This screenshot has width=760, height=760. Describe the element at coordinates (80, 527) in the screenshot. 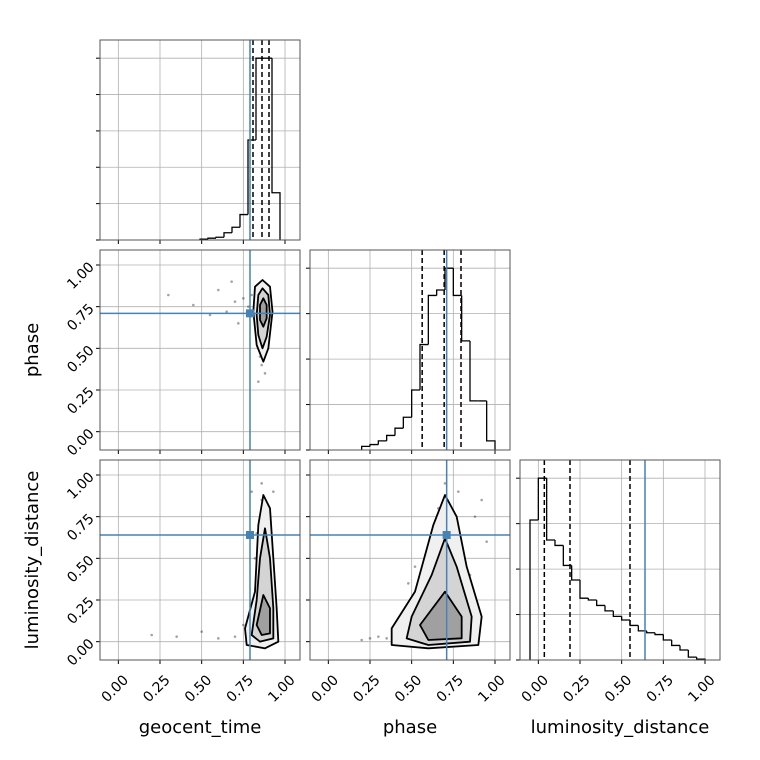

I see `y-tick-label: 0.75` at that location.